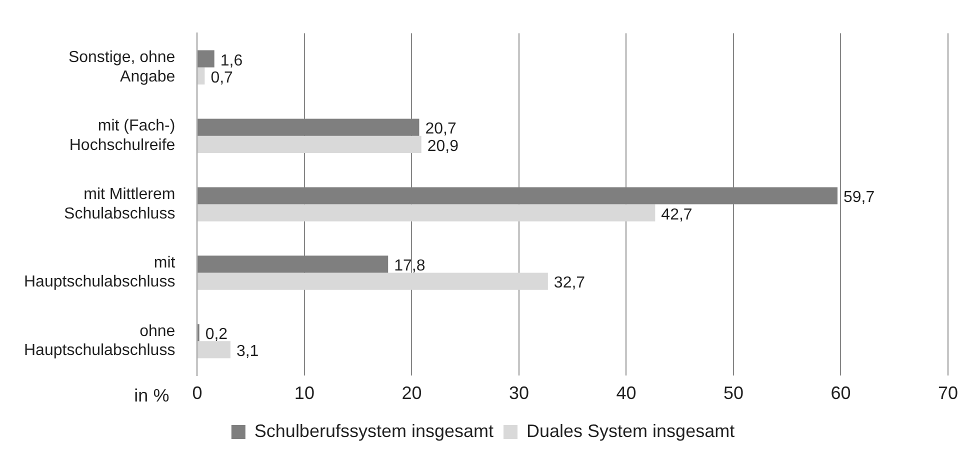  I want to click on data-label: 1,6, so click(231, 61).